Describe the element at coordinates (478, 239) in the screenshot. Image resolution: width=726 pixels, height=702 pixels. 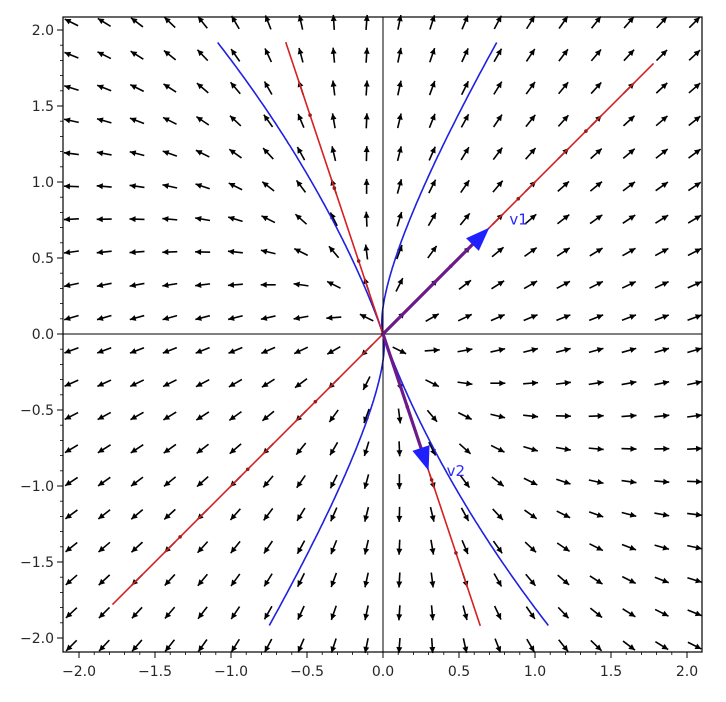
I see `v1-arrowhead` at that location.